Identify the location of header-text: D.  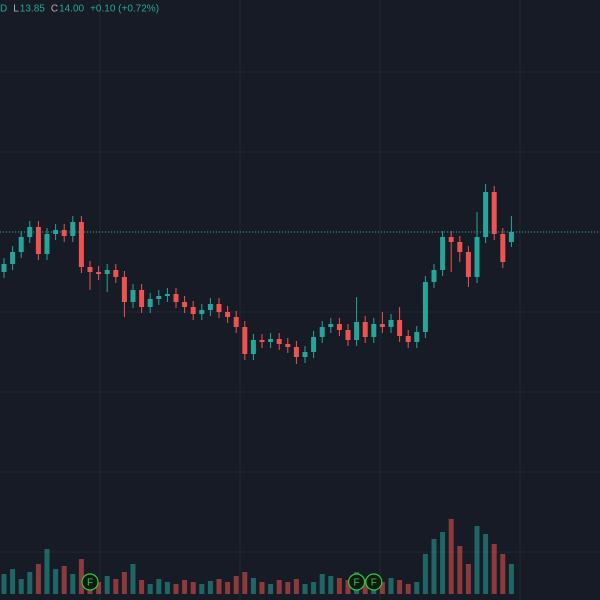
(3, 9).